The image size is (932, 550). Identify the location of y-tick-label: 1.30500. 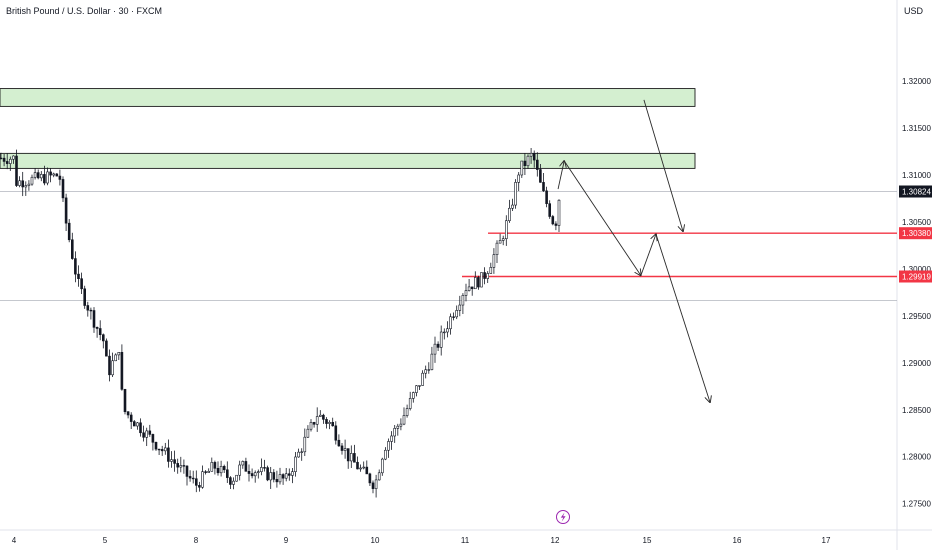
(916, 222).